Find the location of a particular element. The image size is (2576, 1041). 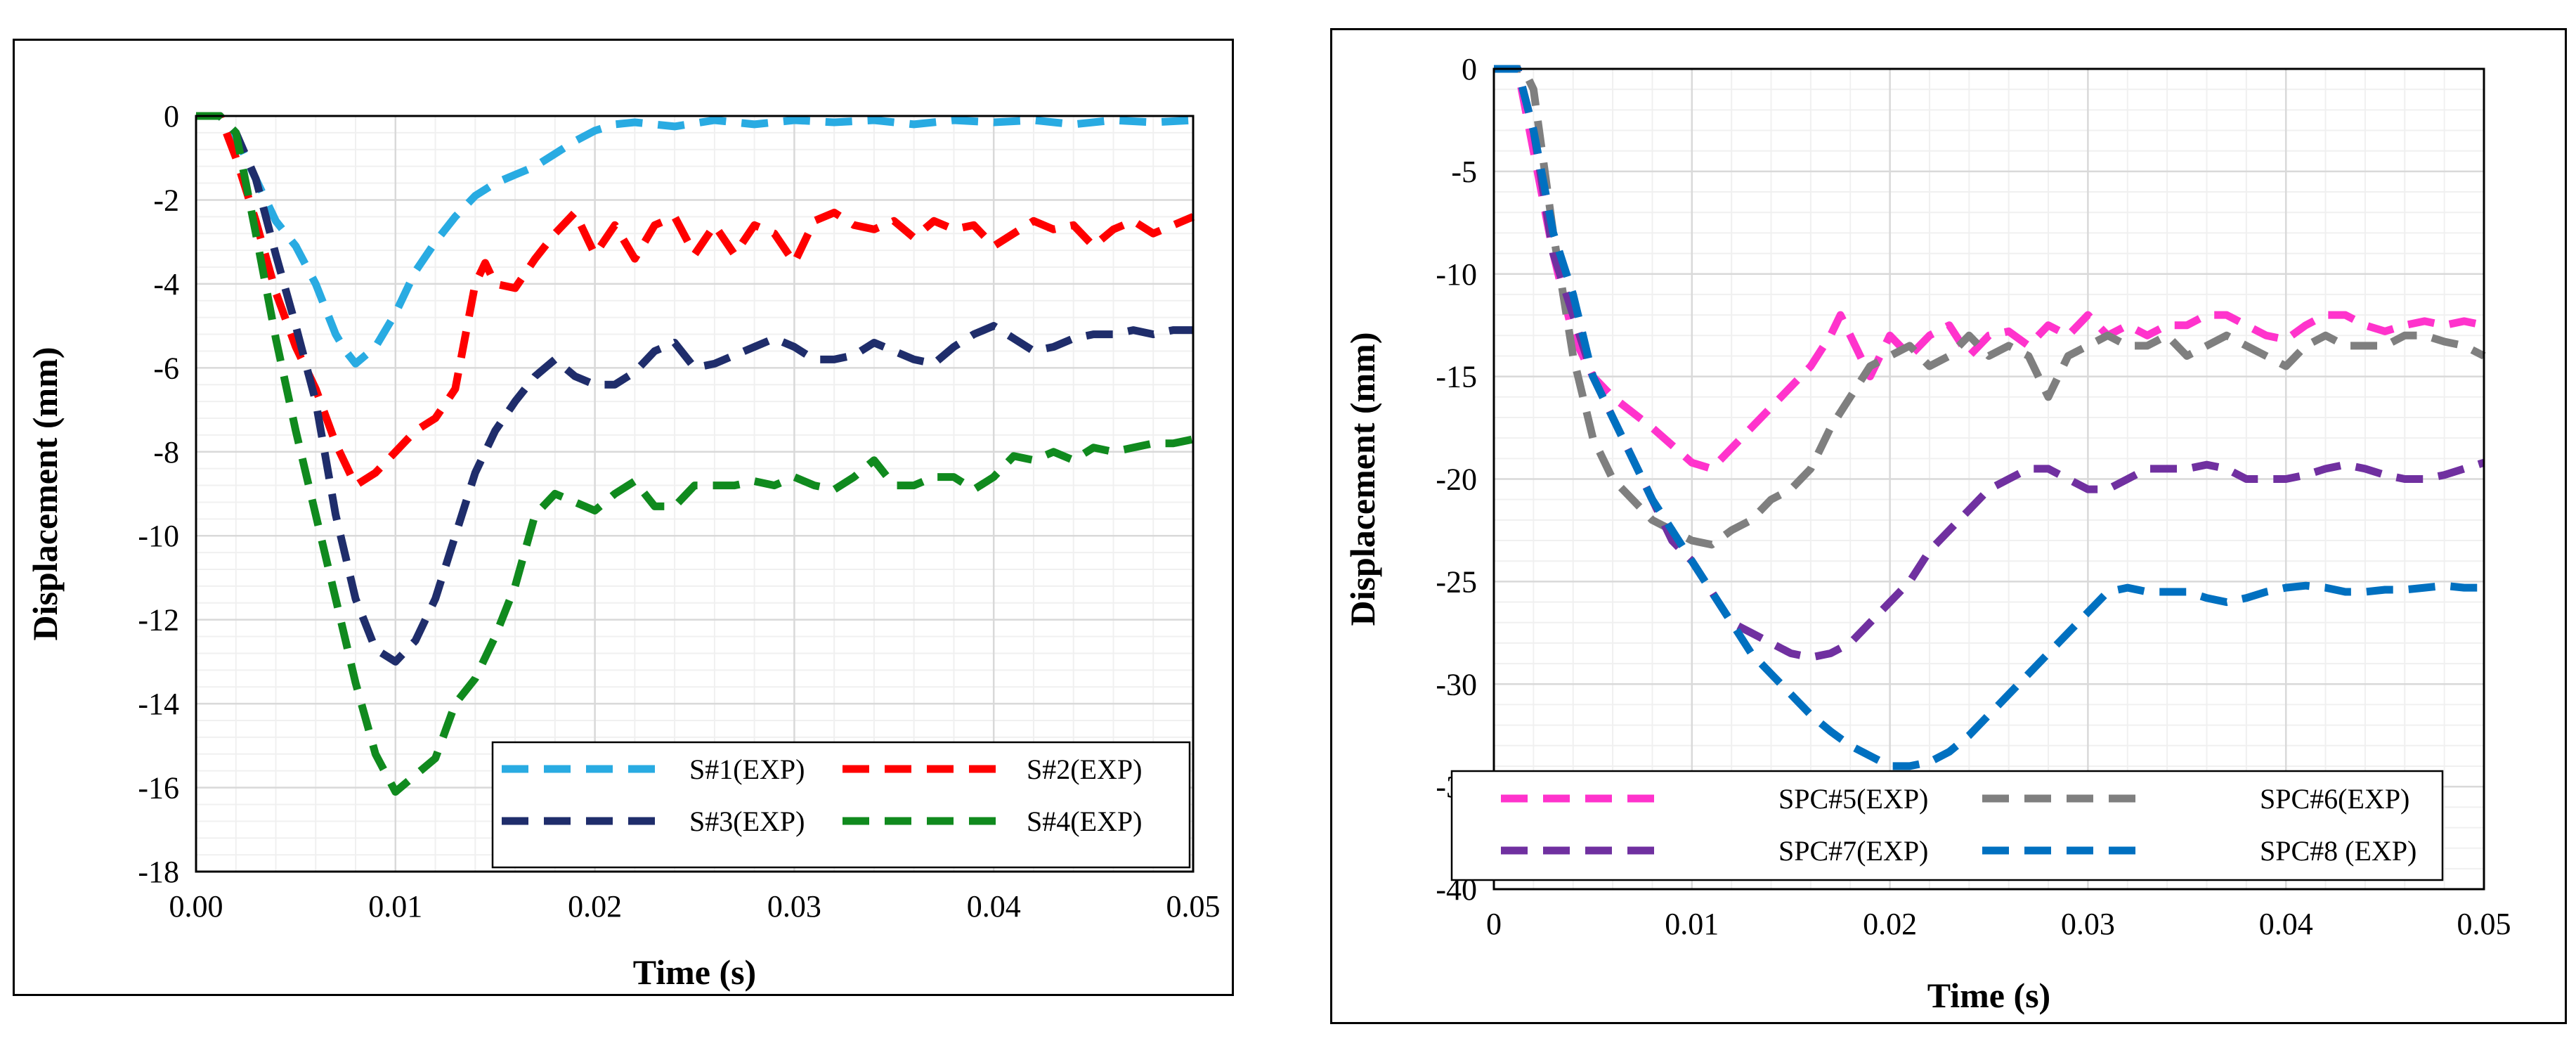

legend-label-spc-8-exp: SPC#8 (EXP) is located at coordinates (2338, 851).